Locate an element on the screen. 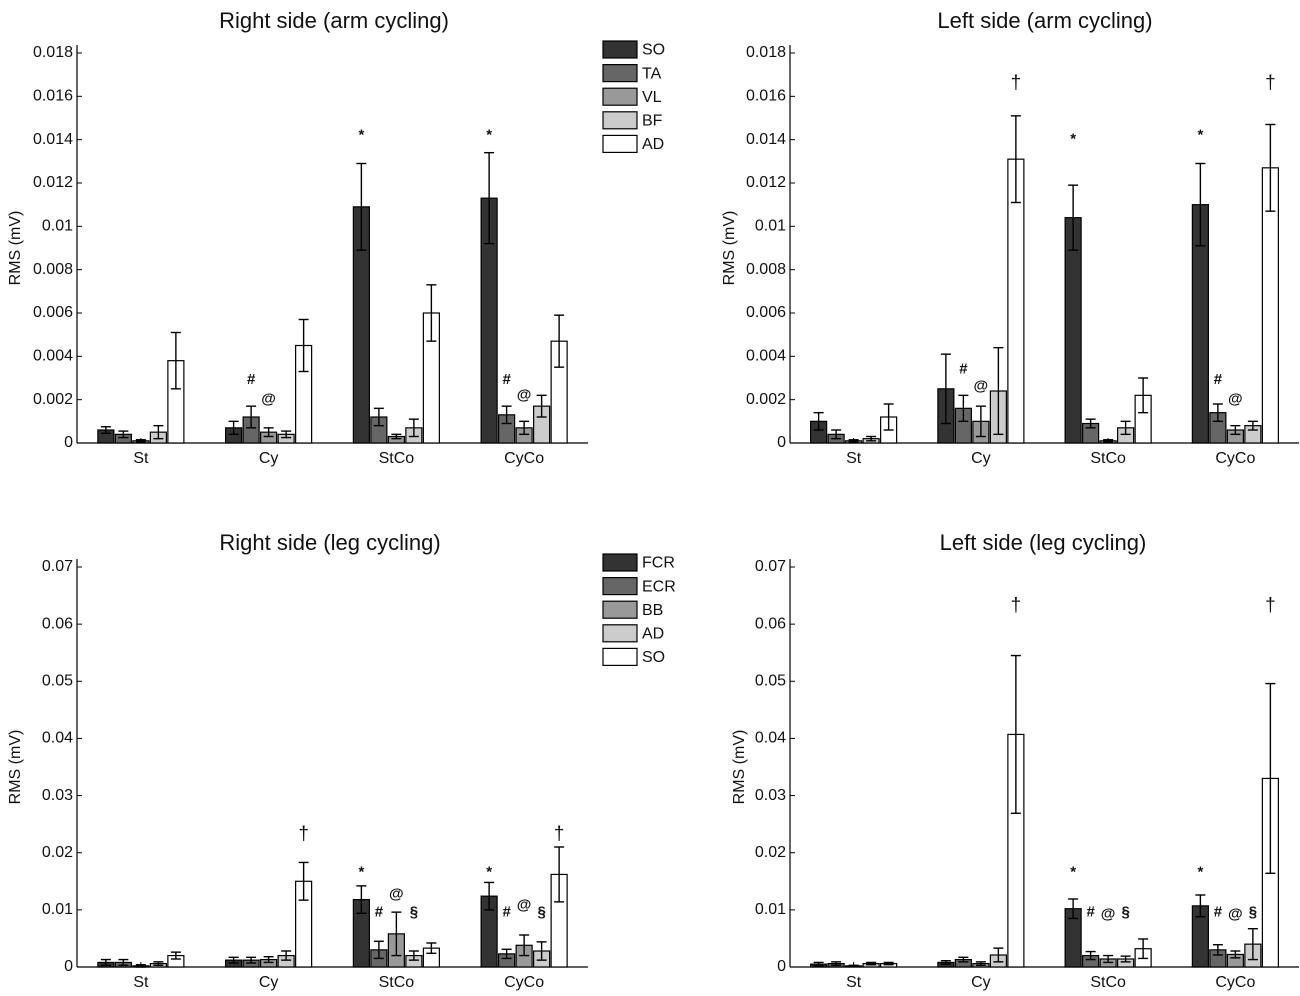 The height and width of the screenshot is (996, 1300). y-tick-label: 0.008 is located at coordinates (766, 269).